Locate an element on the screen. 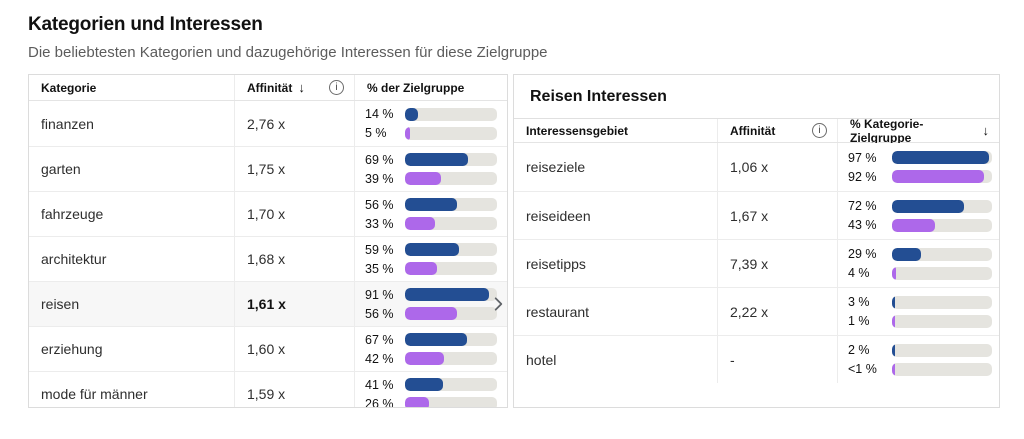  interest-row-bars: 2 % <1 % is located at coordinates (918, 359).